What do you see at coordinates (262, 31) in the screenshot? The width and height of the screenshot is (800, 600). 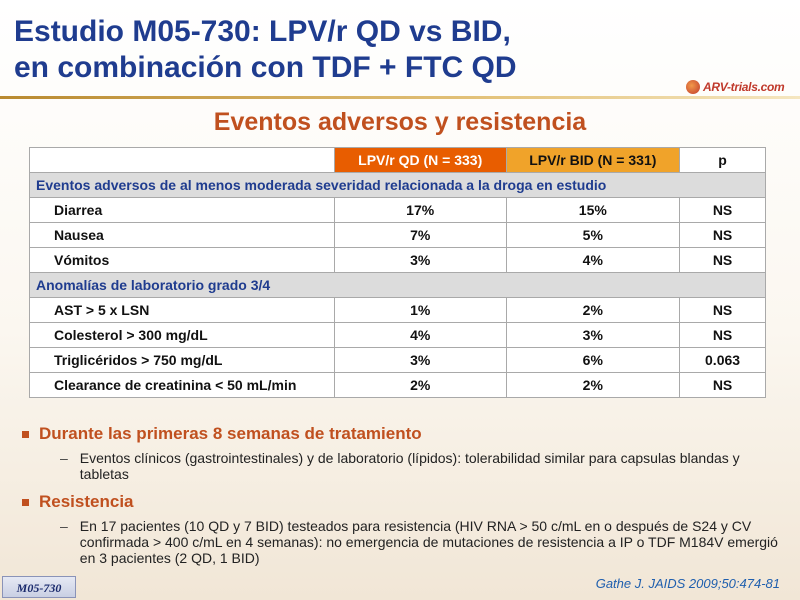 I see `title-line-1: Estudio M05-730: LPV/r QD vs BID,` at bounding box center [262, 31].